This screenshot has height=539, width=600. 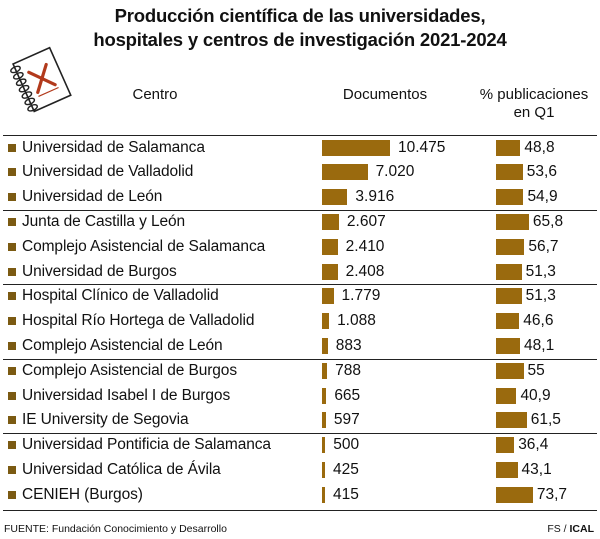 I want to click on q1-value: 65,8, so click(x=548, y=221).